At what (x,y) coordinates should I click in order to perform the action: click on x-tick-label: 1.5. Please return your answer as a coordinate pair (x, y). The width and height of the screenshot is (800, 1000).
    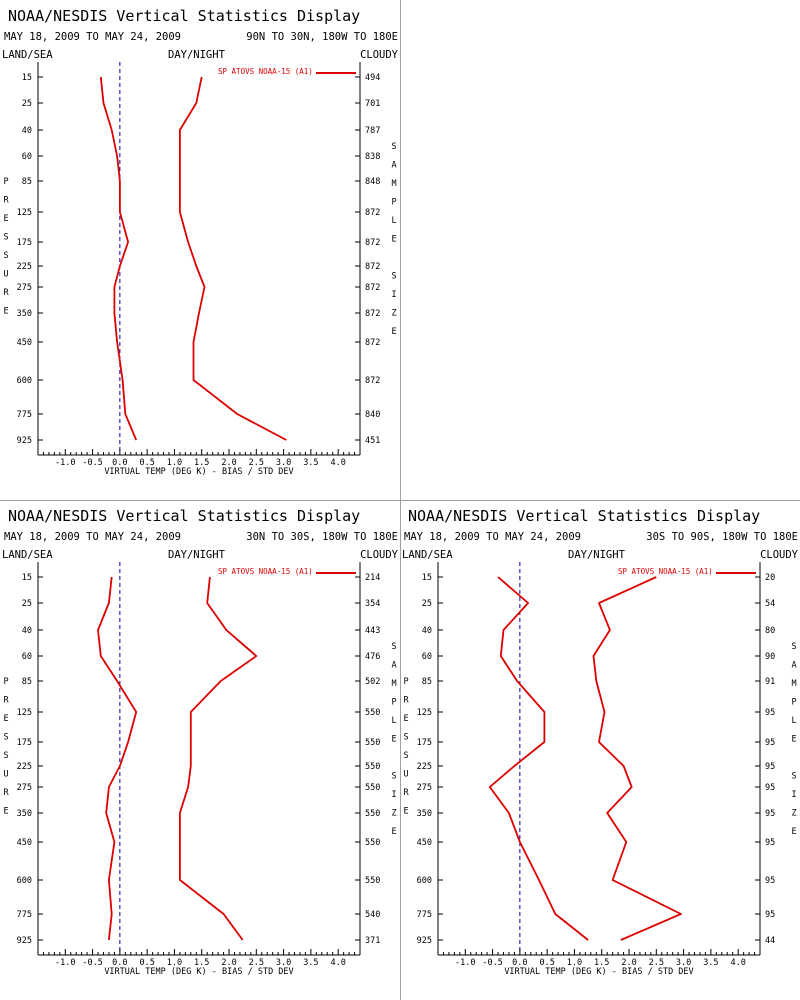
    Looking at the image, I should click on (201, 963).